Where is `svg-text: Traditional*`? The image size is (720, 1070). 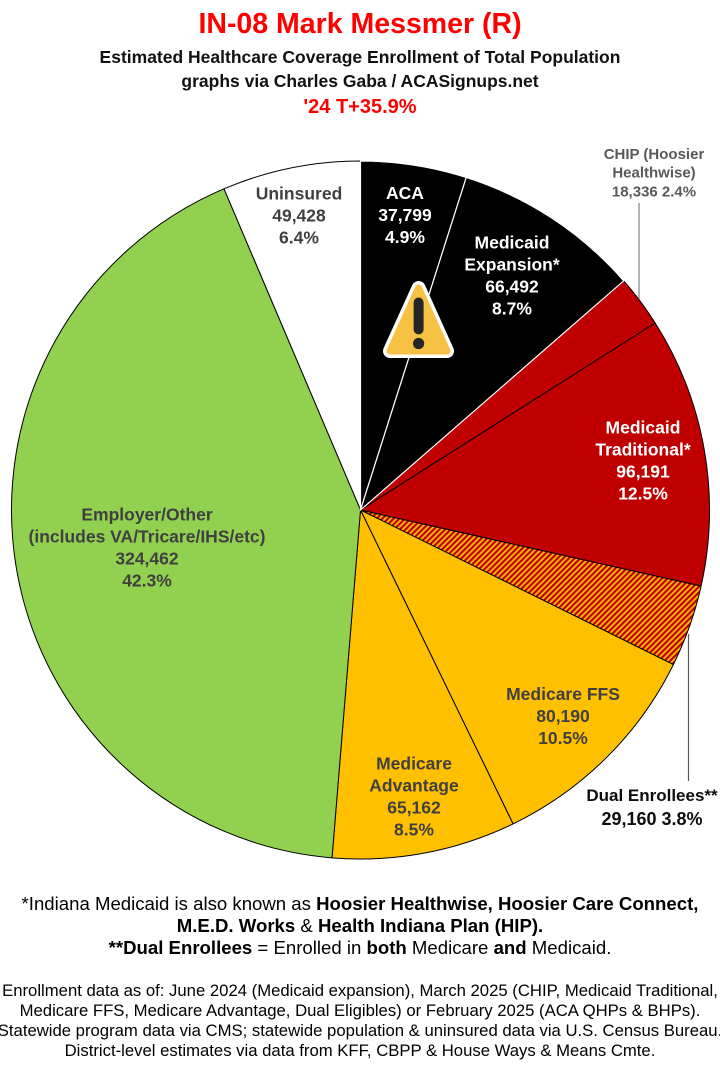 svg-text: Traditional* is located at coordinates (642, 450).